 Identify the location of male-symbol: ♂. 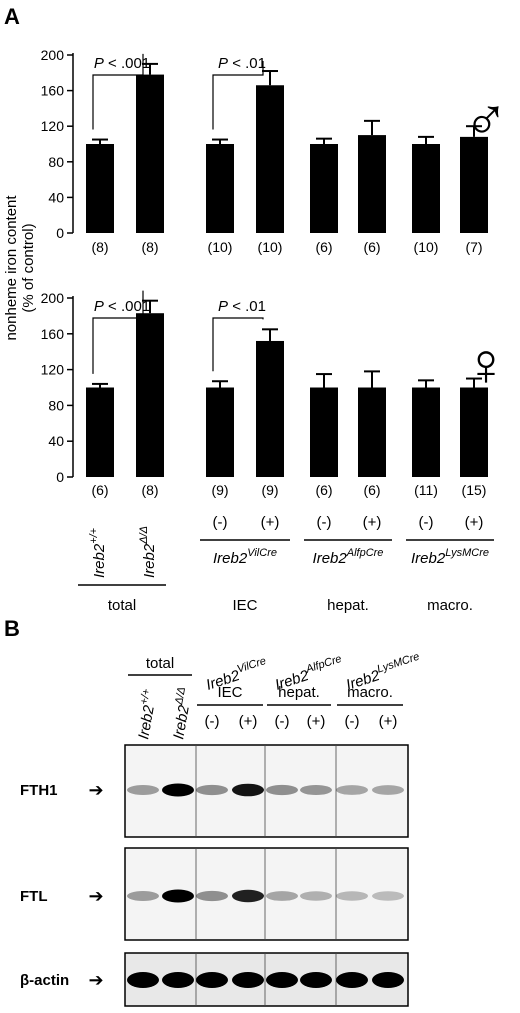
(486, 119).